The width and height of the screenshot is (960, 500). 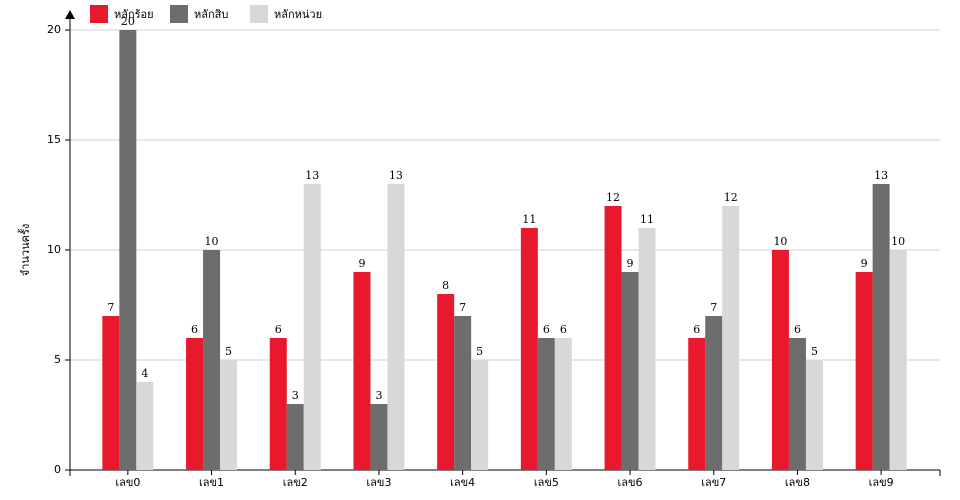 What do you see at coordinates (445, 285) in the screenshot?
I see `value-label: 8` at bounding box center [445, 285].